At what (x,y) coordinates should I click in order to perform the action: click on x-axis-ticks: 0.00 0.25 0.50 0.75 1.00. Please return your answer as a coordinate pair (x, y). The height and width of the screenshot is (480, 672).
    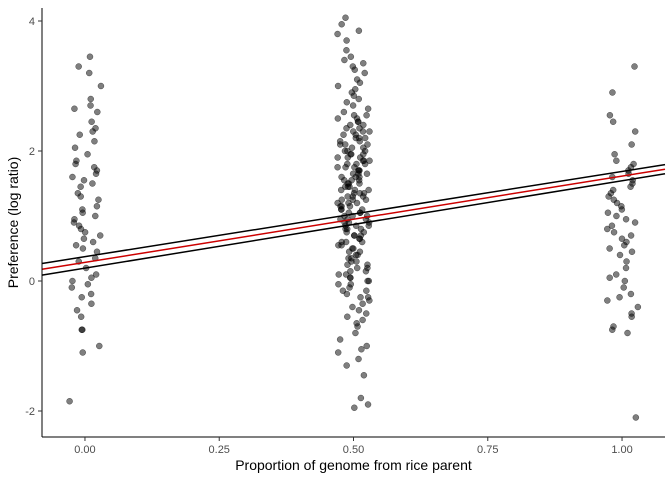
    Looking at the image, I should click on (353, 446).